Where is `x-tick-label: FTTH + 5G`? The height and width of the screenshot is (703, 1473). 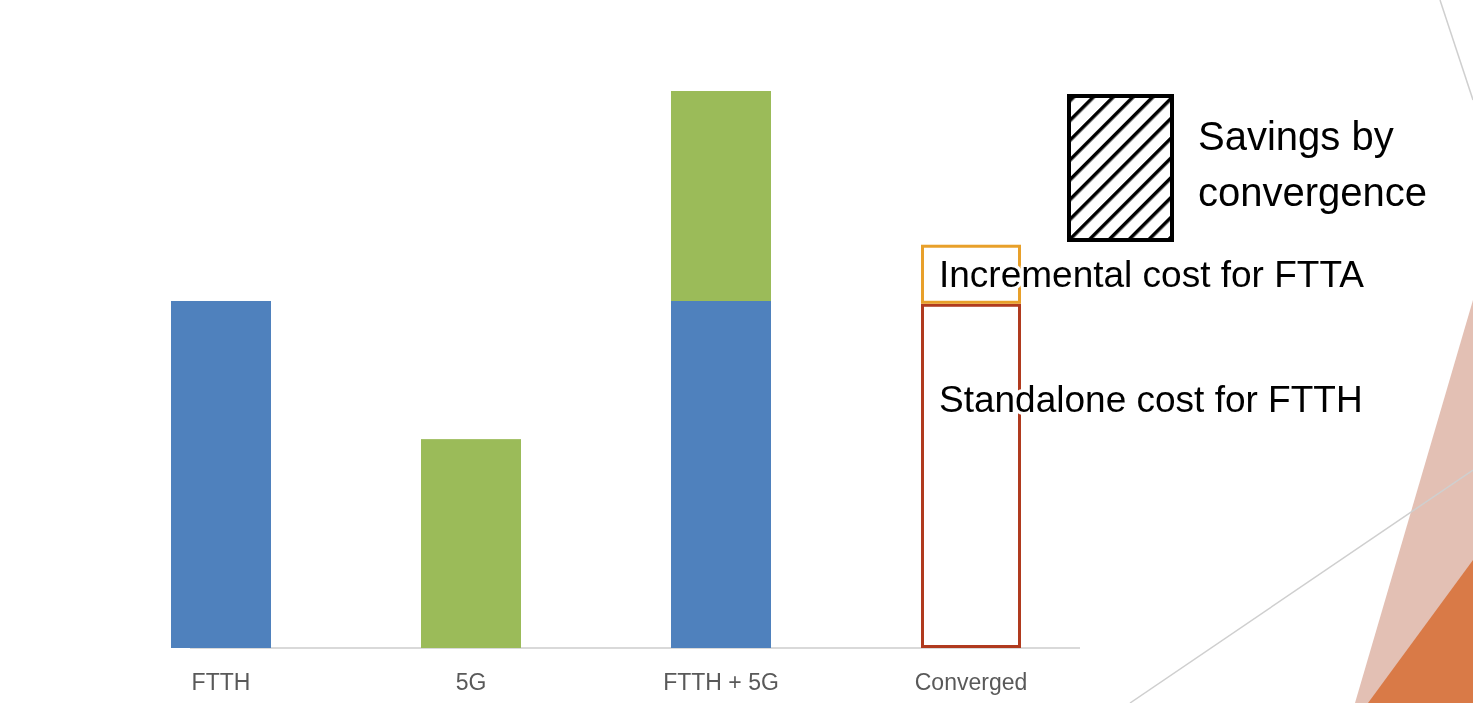 x-tick-label: FTTH + 5G is located at coordinates (721, 682).